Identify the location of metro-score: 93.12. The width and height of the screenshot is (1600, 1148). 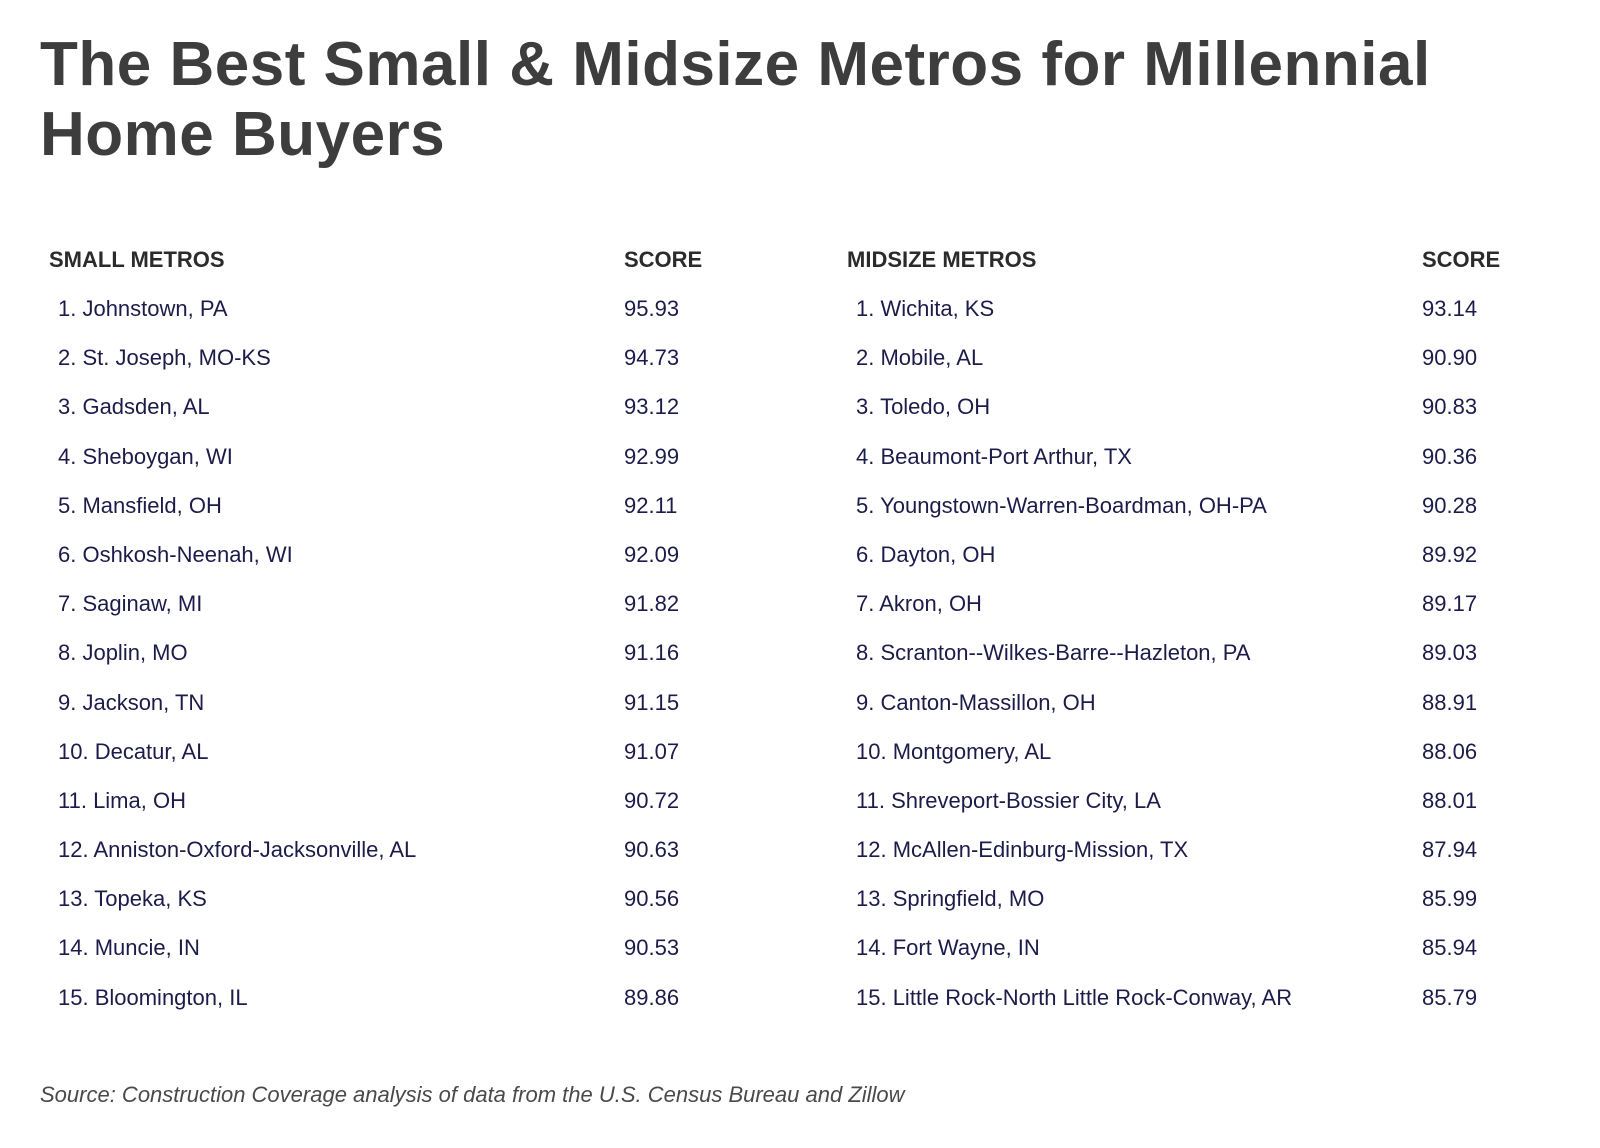
(652, 407).